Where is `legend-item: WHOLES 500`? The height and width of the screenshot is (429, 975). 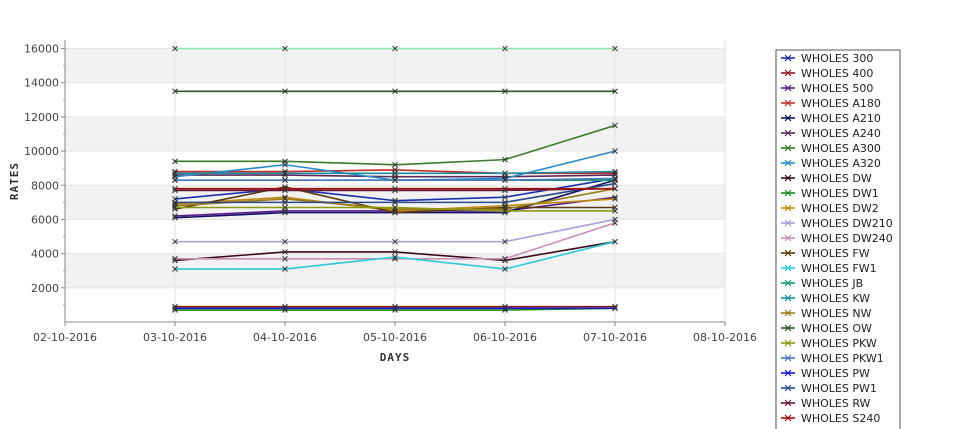 legend-item: WHOLES 500 is located at coordinates (827, 88).